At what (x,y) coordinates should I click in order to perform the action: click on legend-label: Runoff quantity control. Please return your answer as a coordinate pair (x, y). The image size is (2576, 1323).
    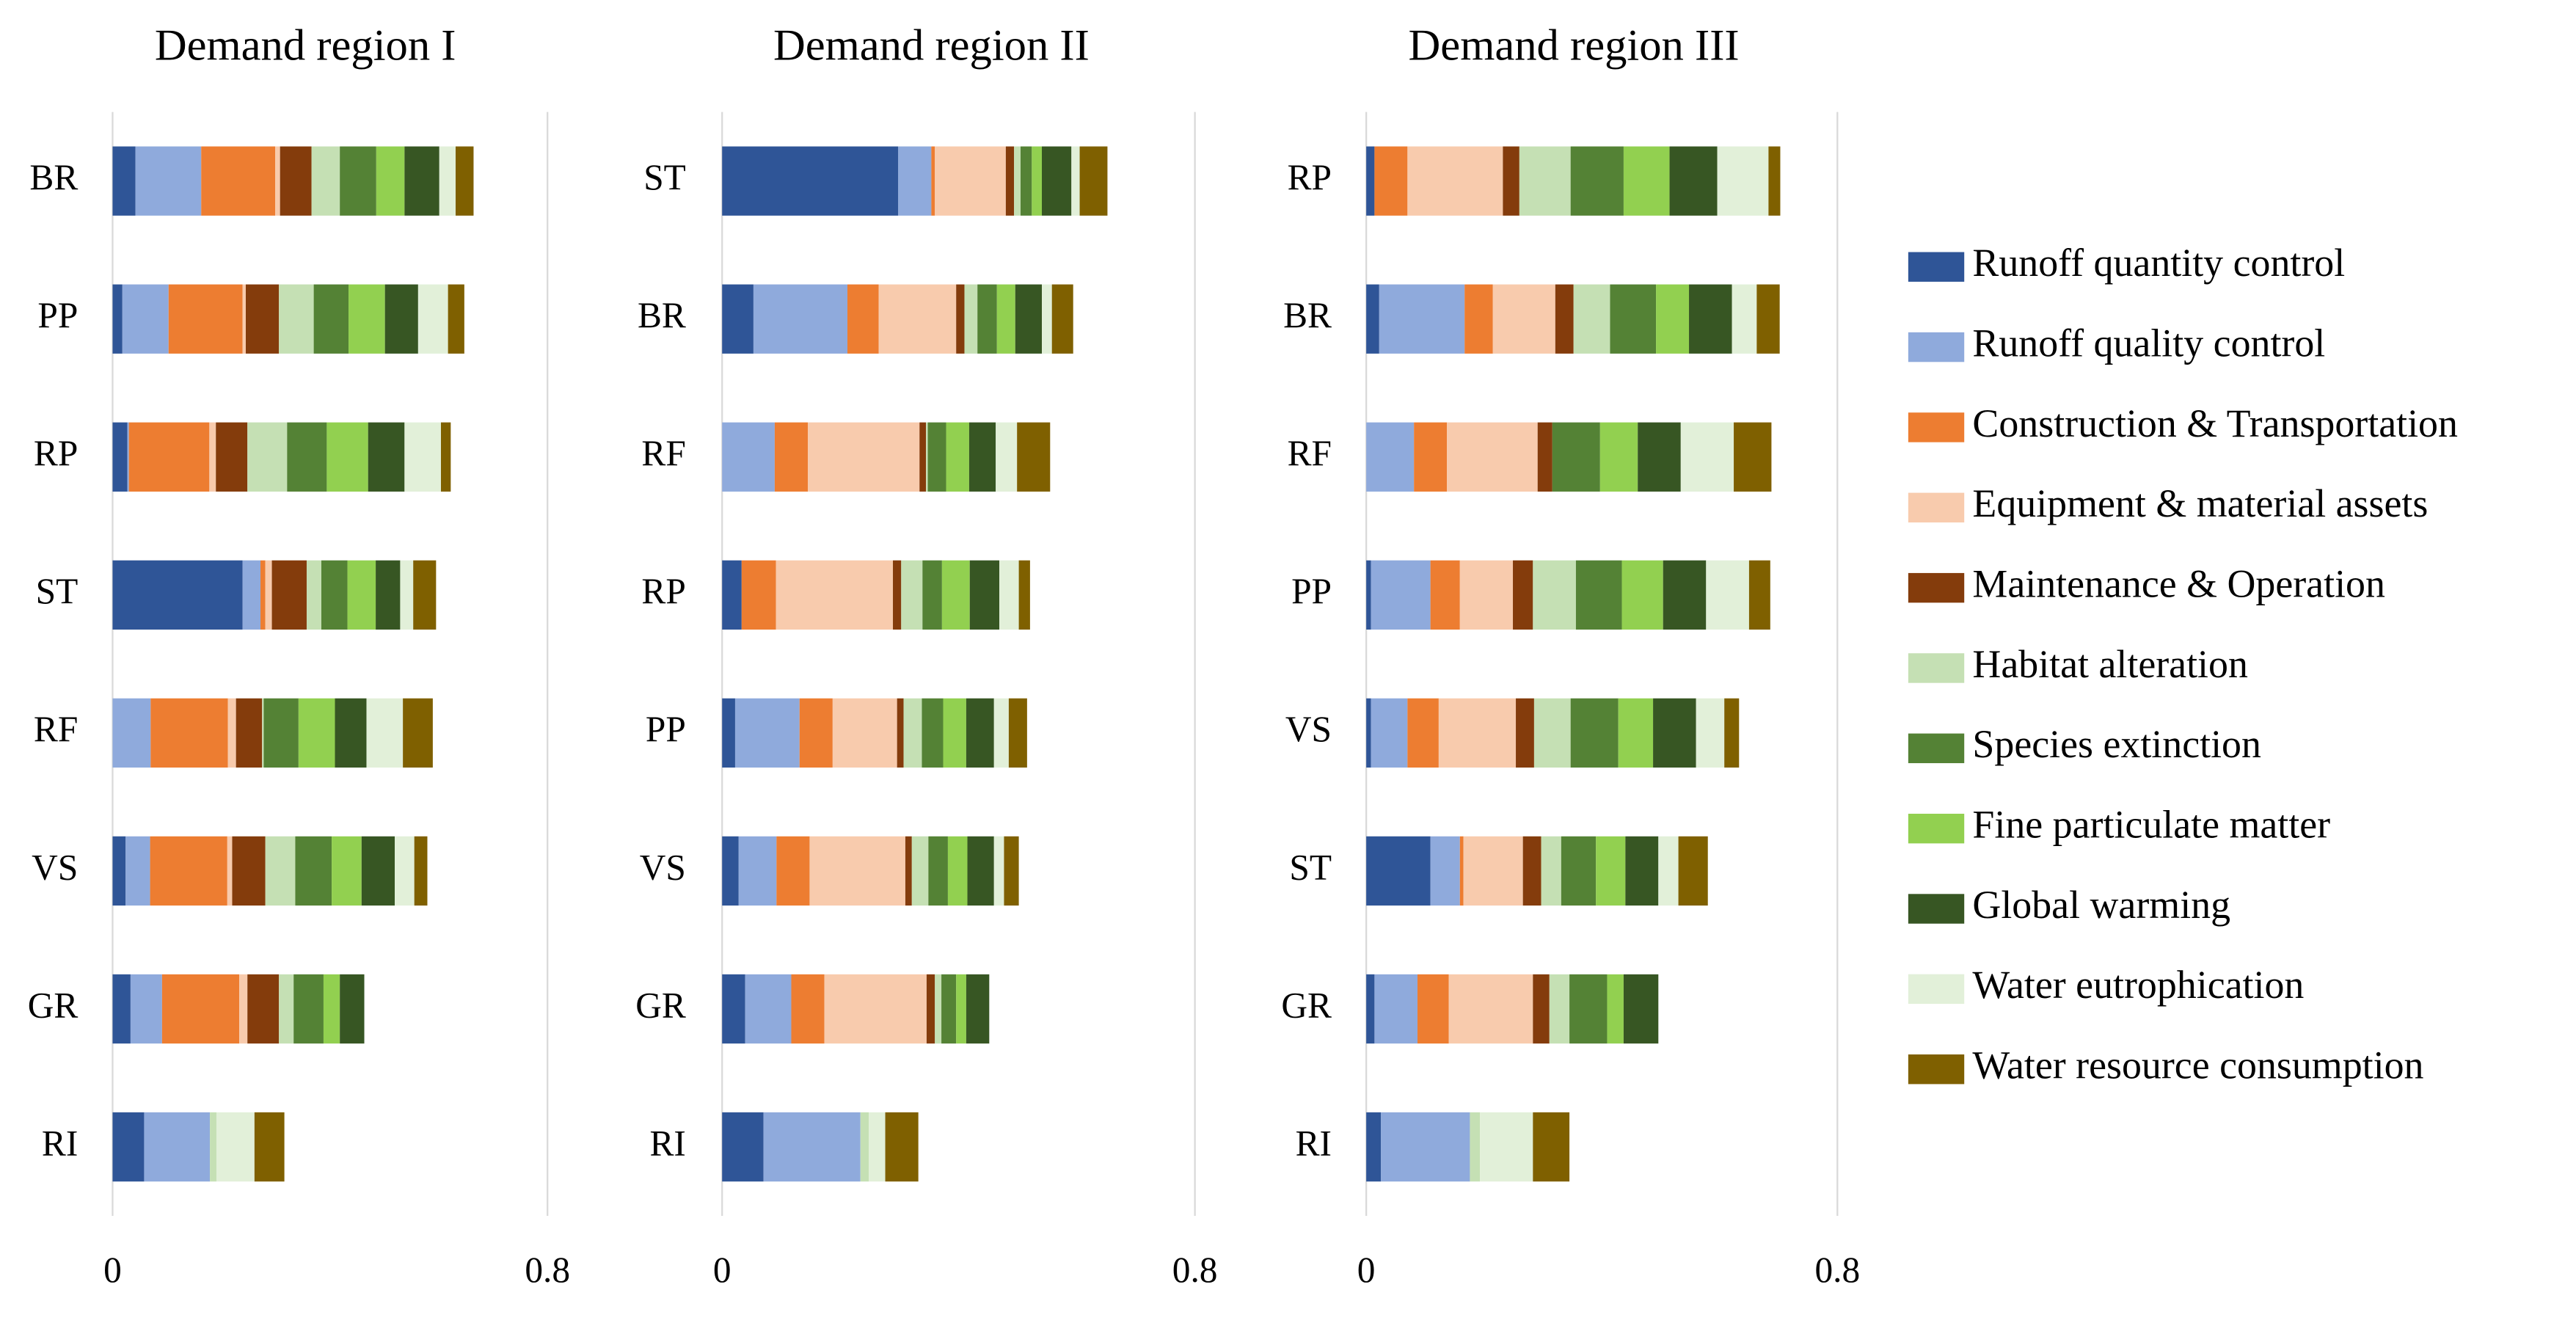
    Looking at the image, I should click on (2159, 263).